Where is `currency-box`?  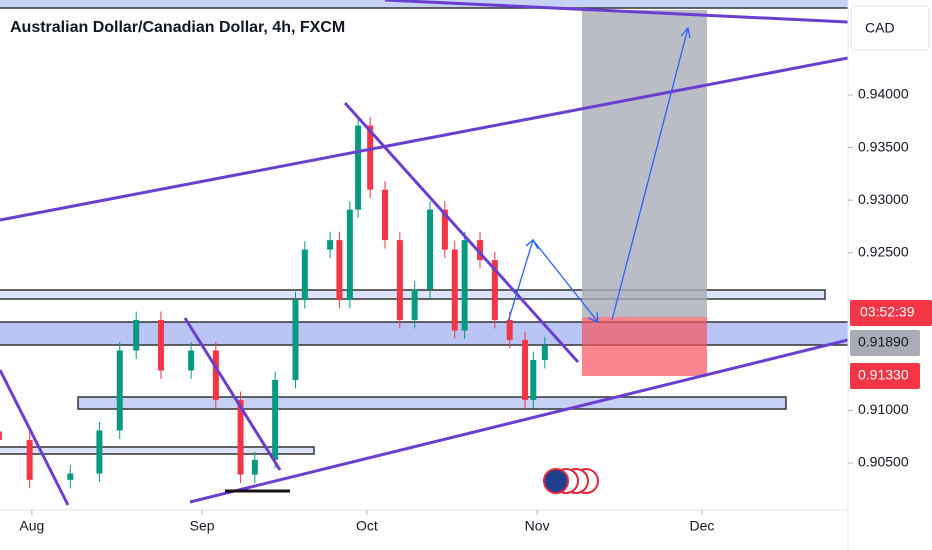
currency-box is located at coordinates (890, 28).